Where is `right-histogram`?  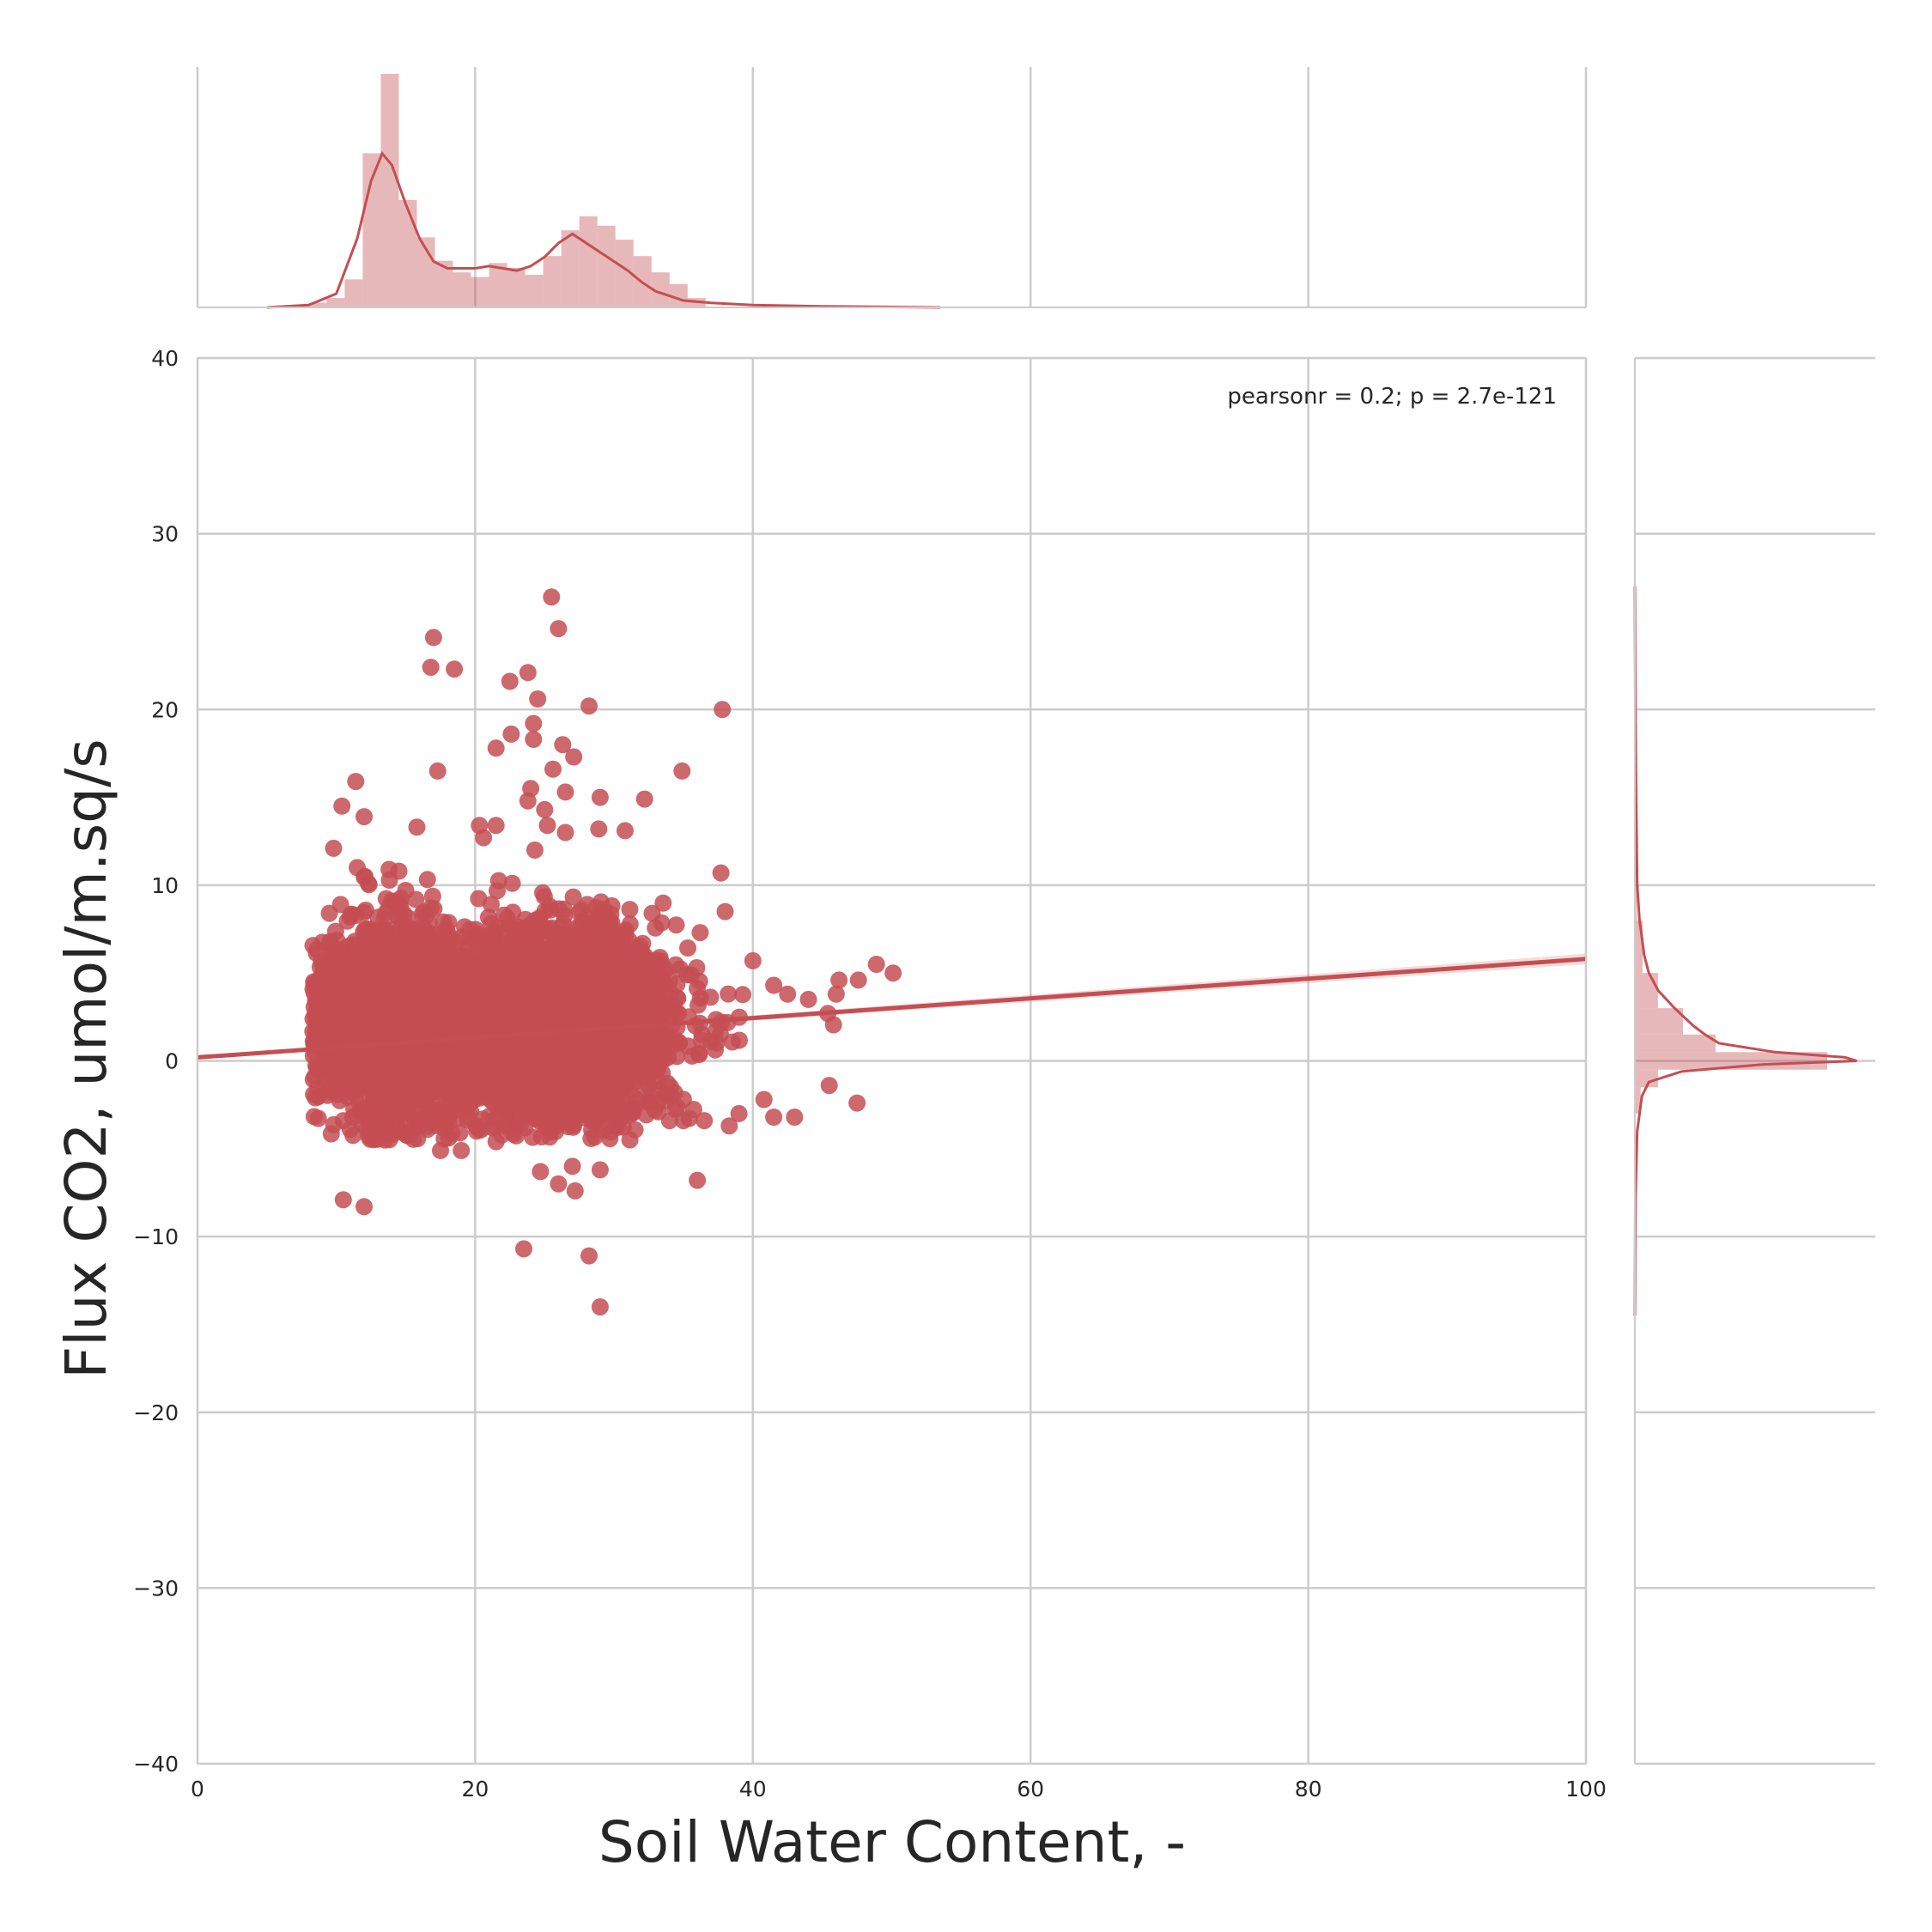 right-histogram is located at coordinates (1745, 951).